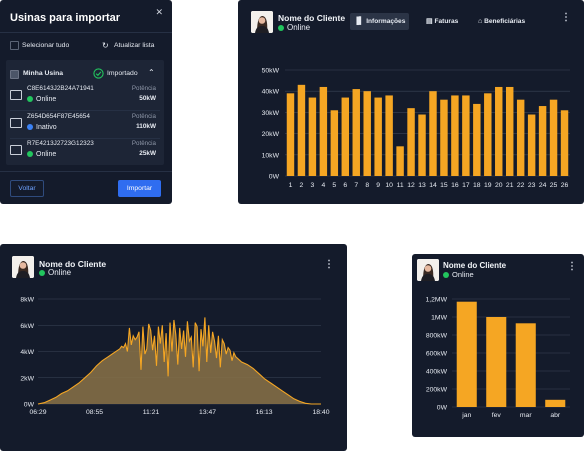 This screenshot has width=584, height=451. I want to click on tab-beneficiarias: ⌂ Beneficiárias, so click(501, 21).